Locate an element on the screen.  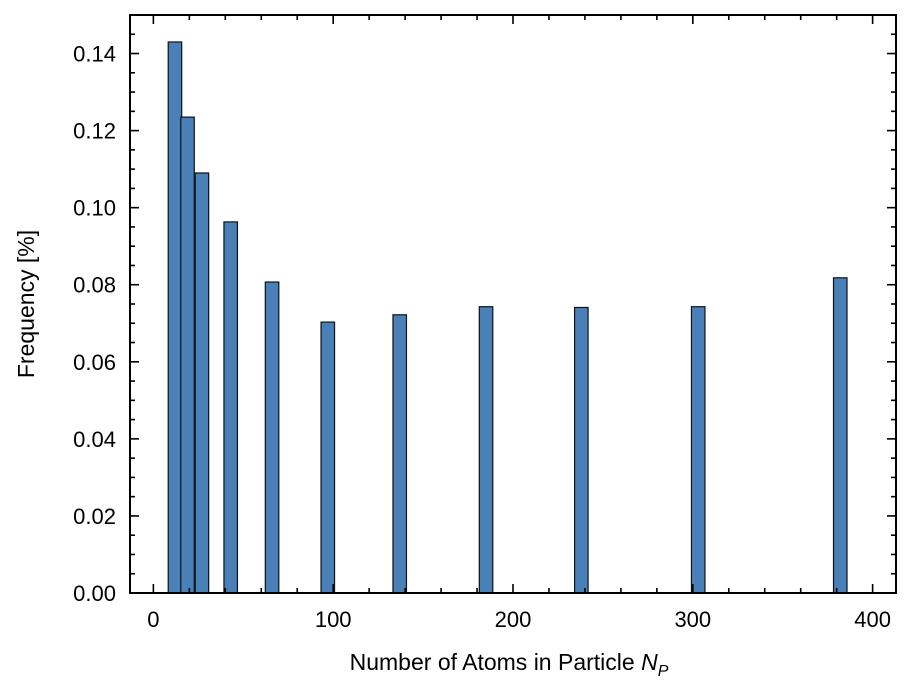
y-tick-label: 0.10 is located at coordinates (94, 208).